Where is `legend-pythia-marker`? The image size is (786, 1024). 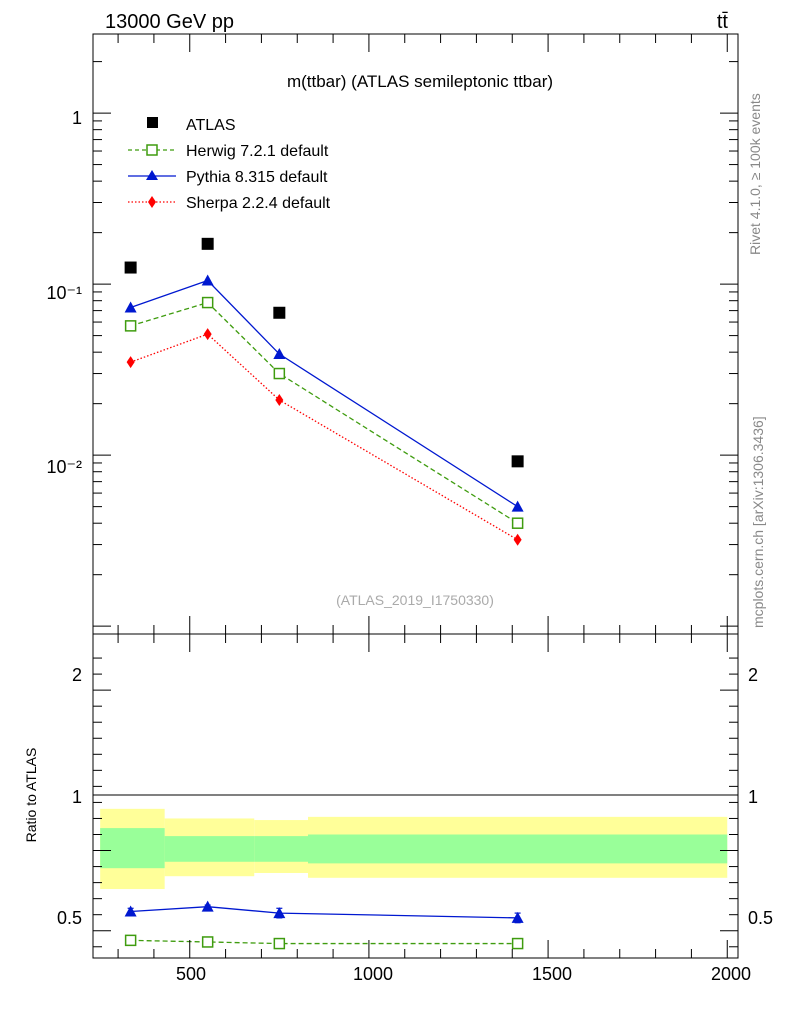
legend-pythia-marker is located at coordinates (152, 175).